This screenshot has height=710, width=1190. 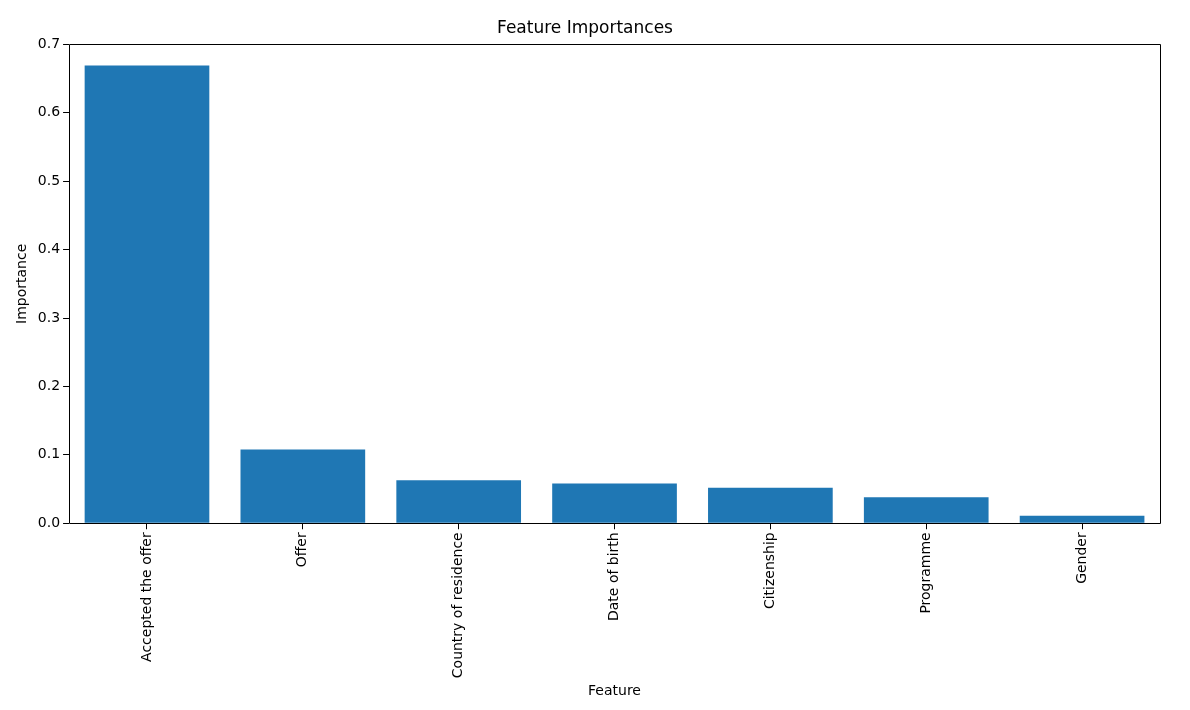 What do you see at coordinates (1080, 558) in the screenshot?
I see `x-tick-label: Gender` at bounding box center [1080, 558].